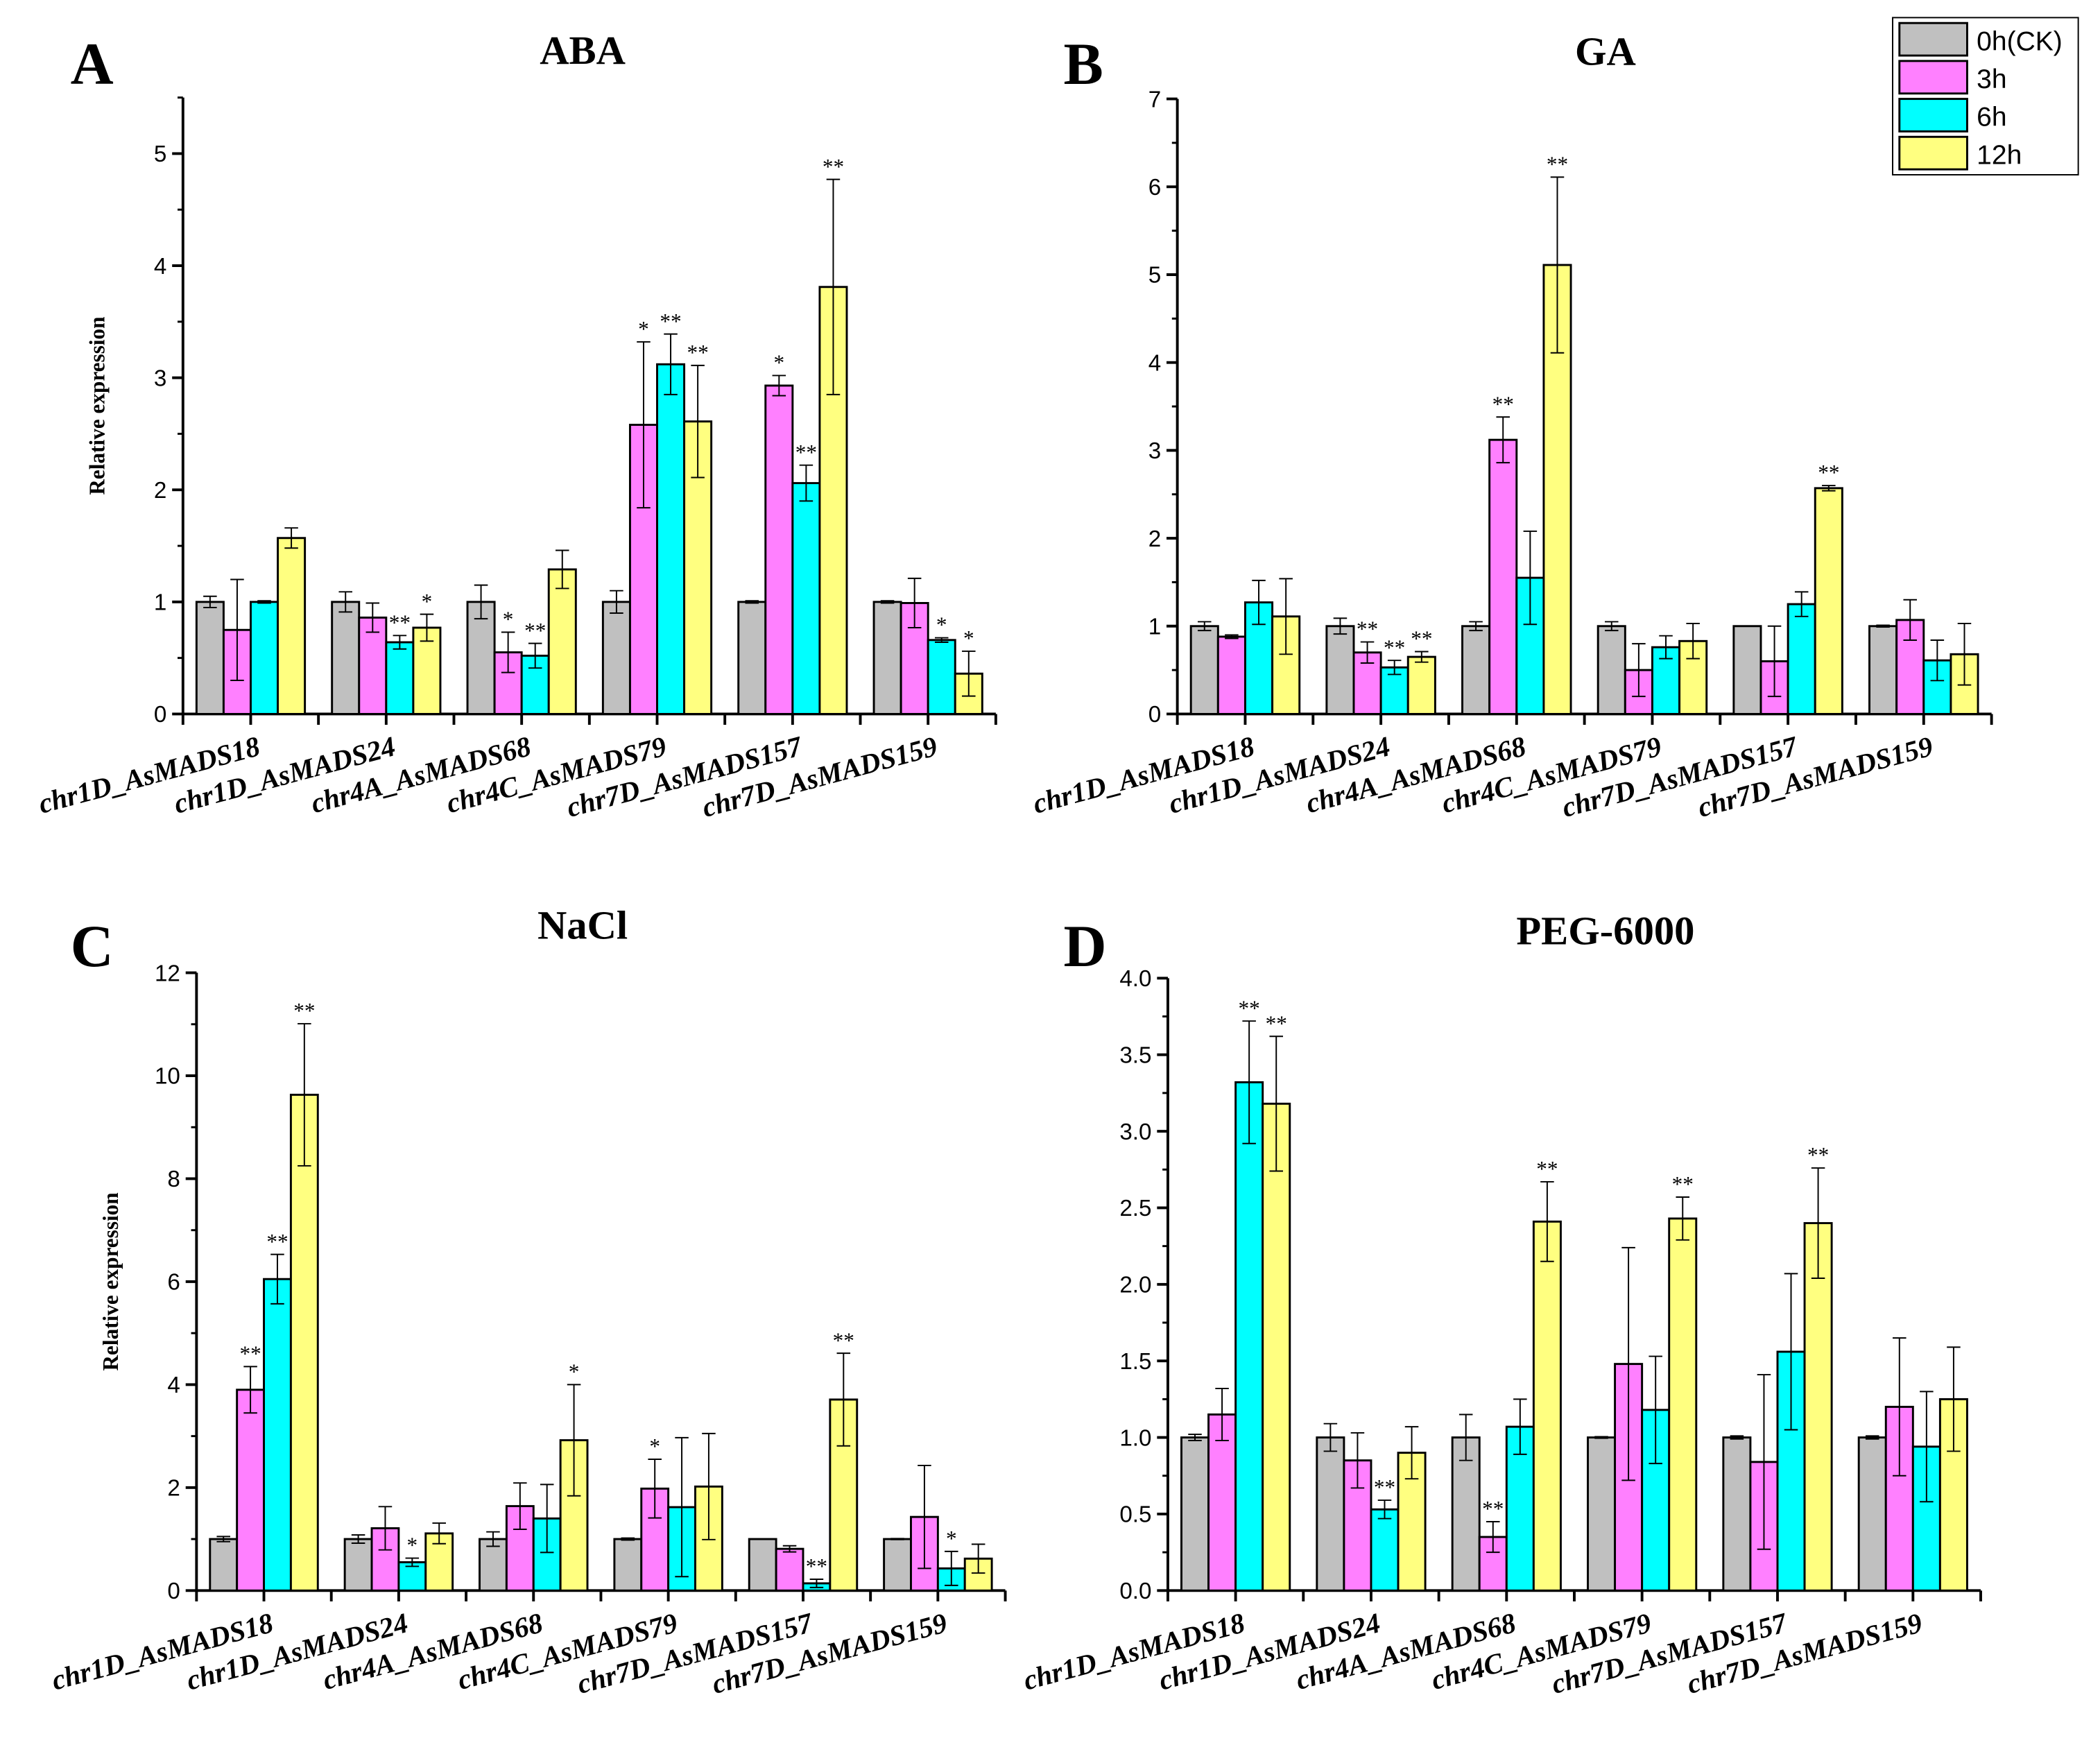  I want to click on y-tick-label: 12, so click(167, 974).